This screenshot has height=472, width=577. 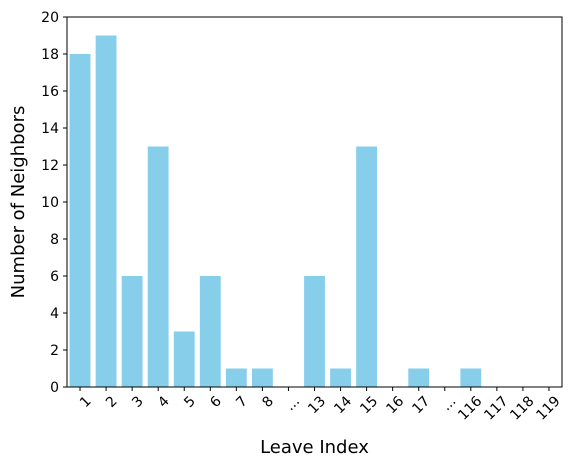 I want to click on y-tick-label-9: 18, so click(x=50, y=55).